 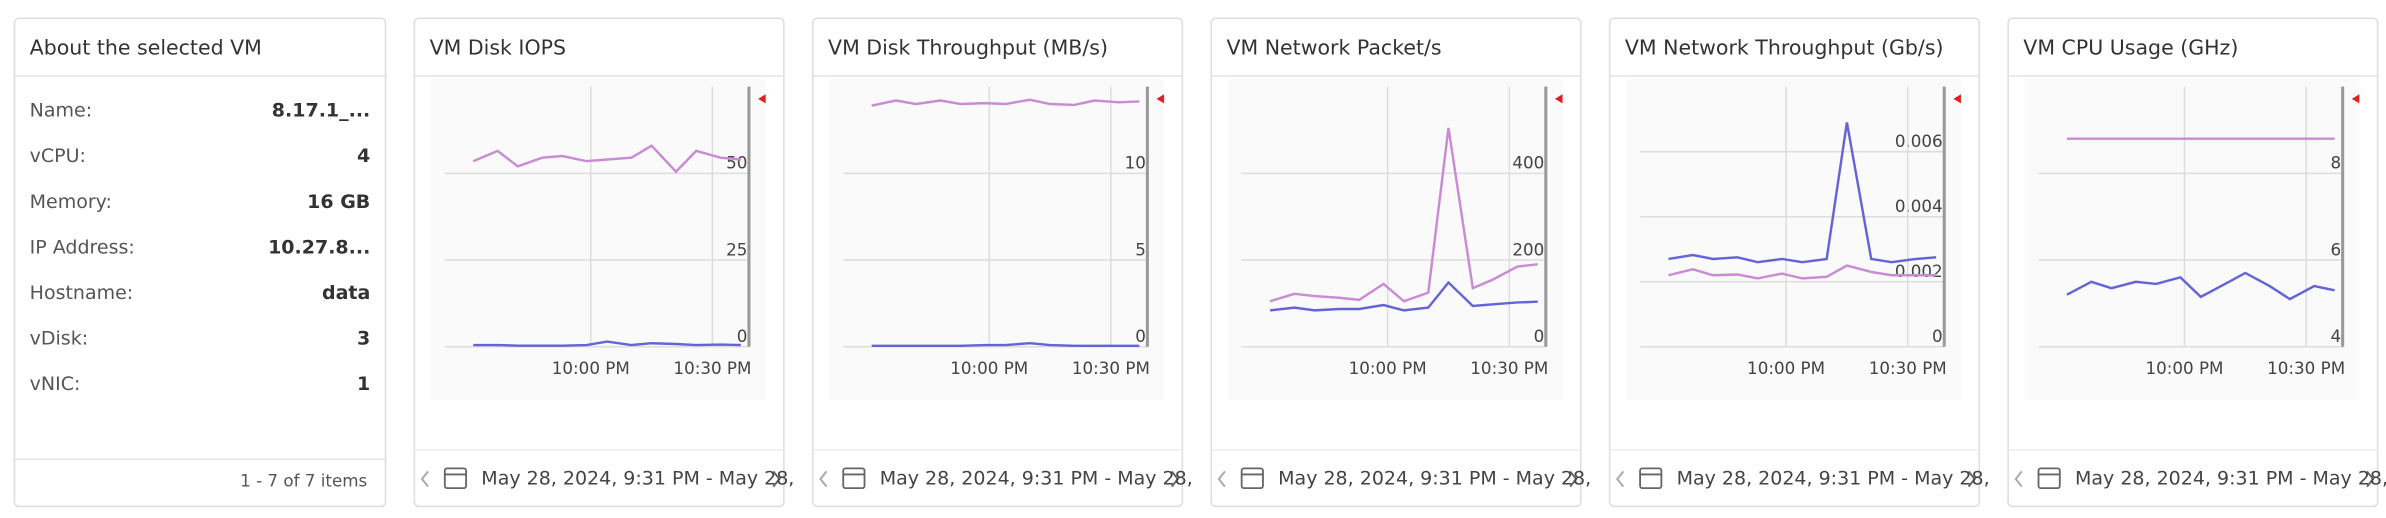 What do you see at coordinates (968, 48) in the screenshot?
I see `chart-title: VM Disk Throughput (MB/s)` at bounding box center [968, 48].